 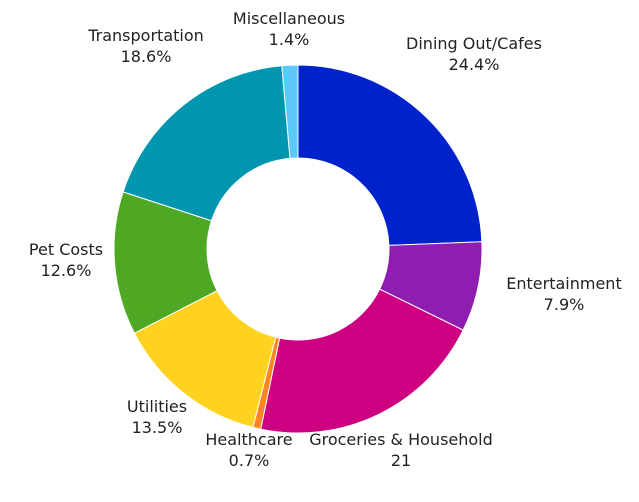 What do you see at coordinates (206, 143) in the screenshot?
I see `slice-transportation` at bounding box center [206, 143].